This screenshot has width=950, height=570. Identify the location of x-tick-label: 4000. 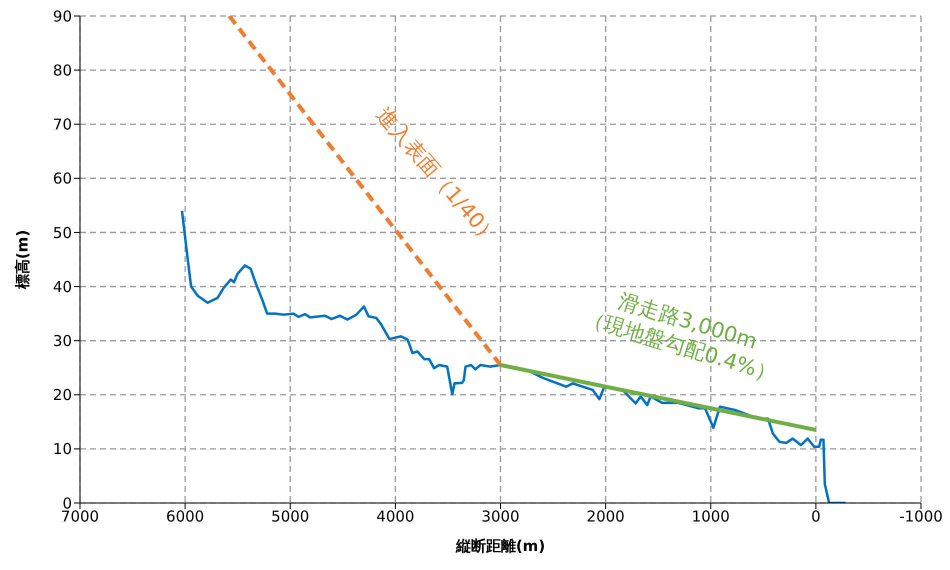
(395, 517).